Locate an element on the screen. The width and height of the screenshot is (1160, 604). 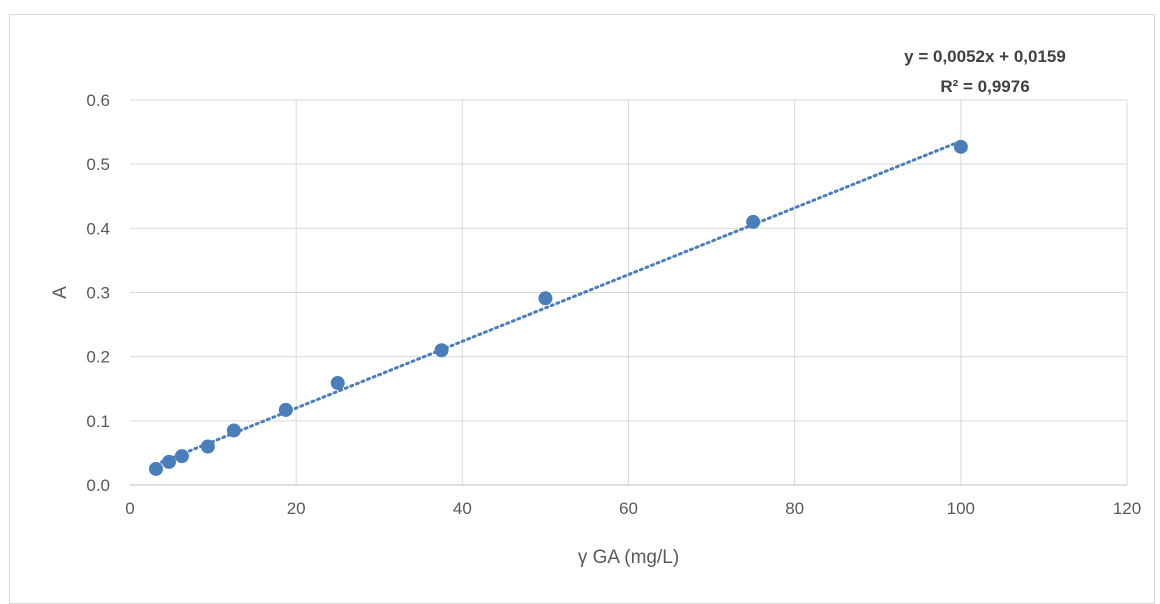
y-tick-label: 0.1 is located at coordinates (98, 421).